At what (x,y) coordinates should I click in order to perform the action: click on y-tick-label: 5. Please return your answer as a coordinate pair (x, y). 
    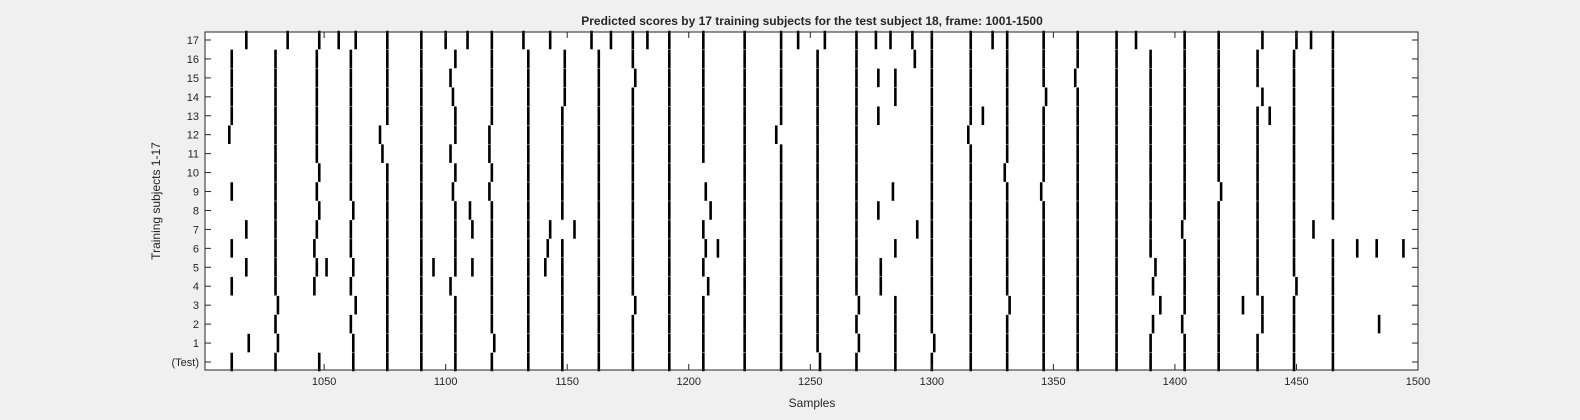
    Looking at the image, I should click on (196, 268).